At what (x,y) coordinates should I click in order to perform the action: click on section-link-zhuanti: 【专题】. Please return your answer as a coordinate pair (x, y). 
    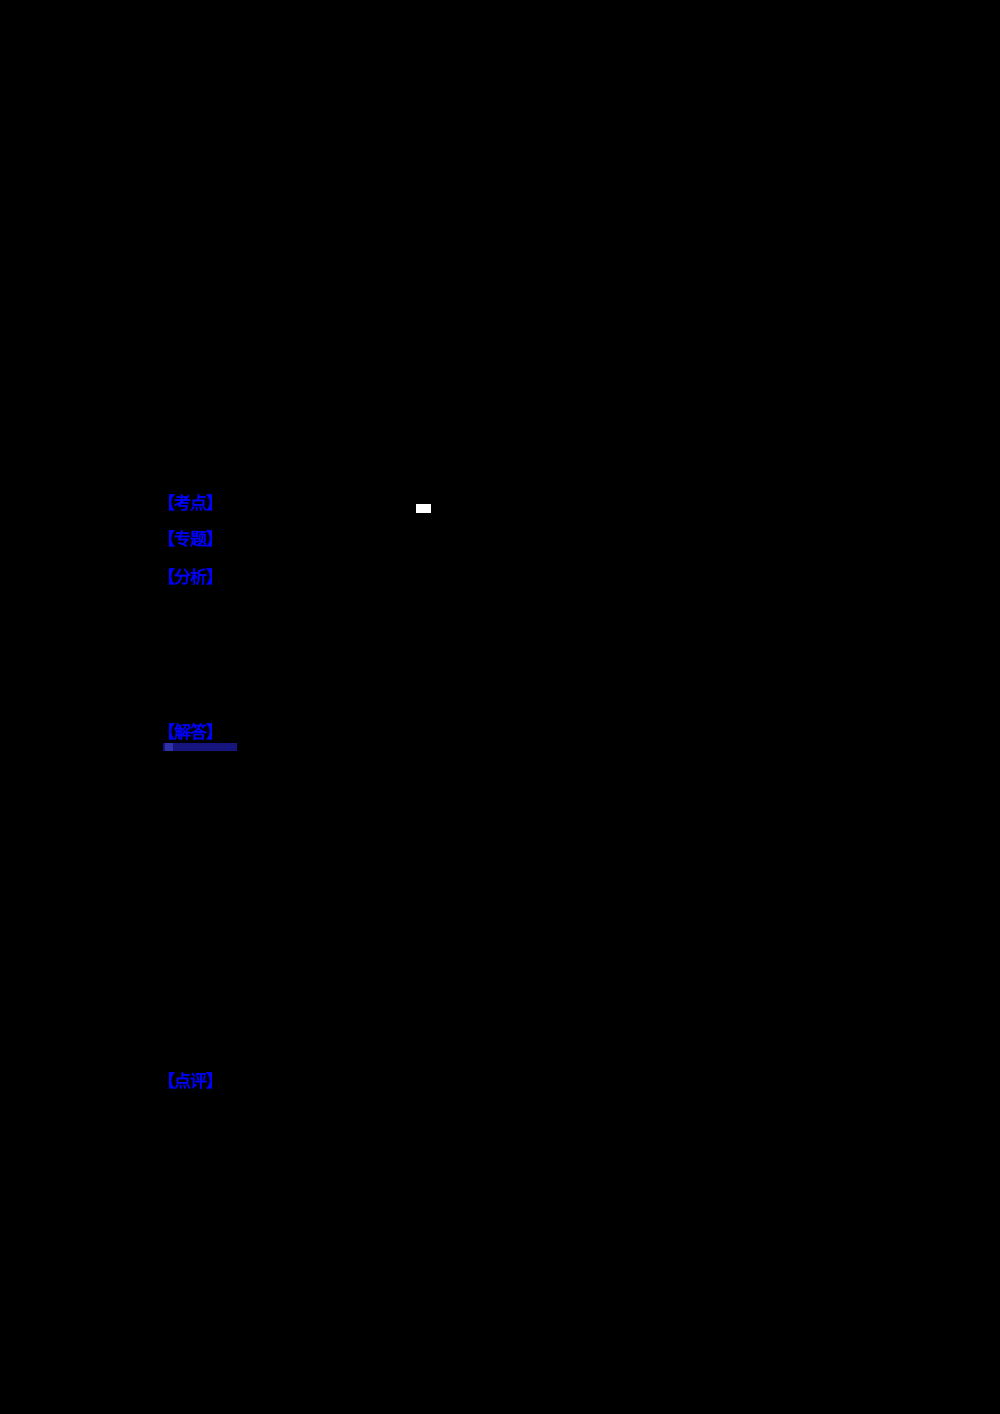
    Looking at the image, I should click on (190, 540).